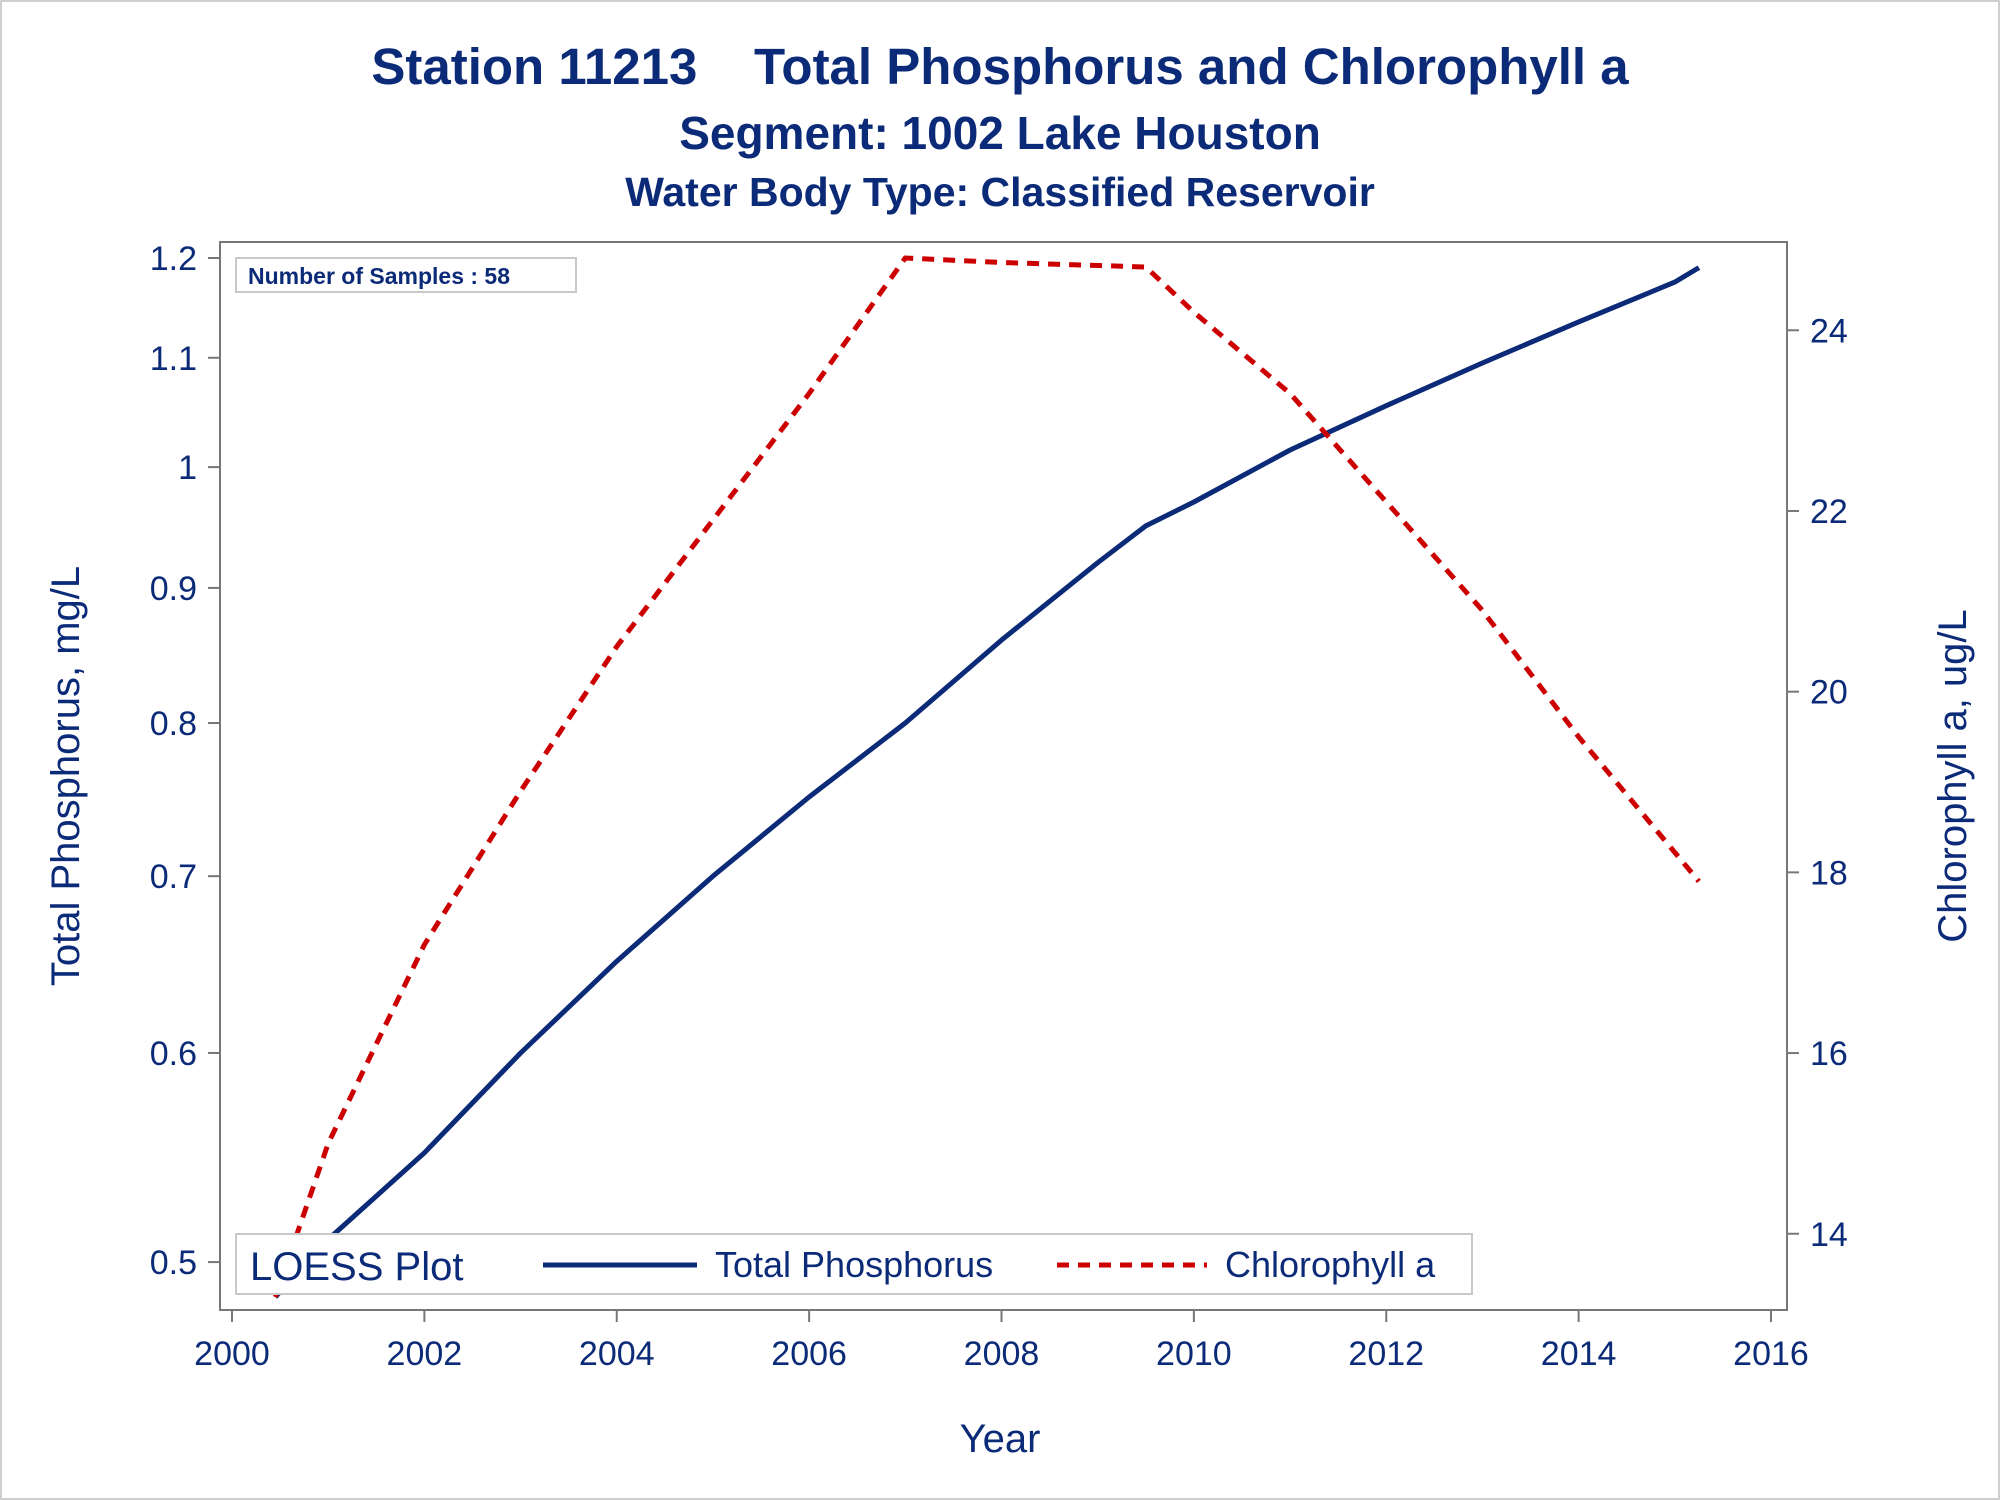 The image size is (2000, 1500). Describe the element at coordinates (173, 1054) in the screenshot. I see `y-left-tick-label: 0.6` at that location.